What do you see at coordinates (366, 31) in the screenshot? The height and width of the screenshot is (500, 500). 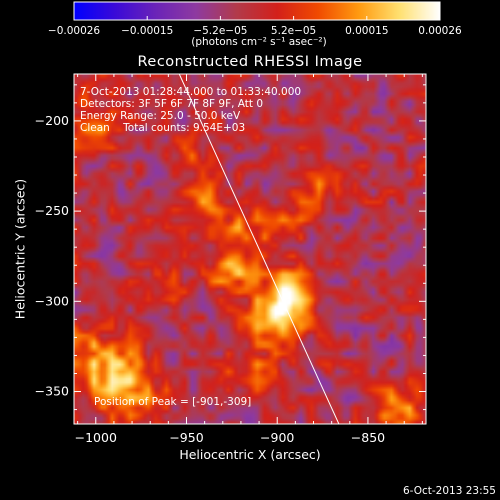 I see `colorbar-tick-label: 0.00015` at bounding box center [366, 31].